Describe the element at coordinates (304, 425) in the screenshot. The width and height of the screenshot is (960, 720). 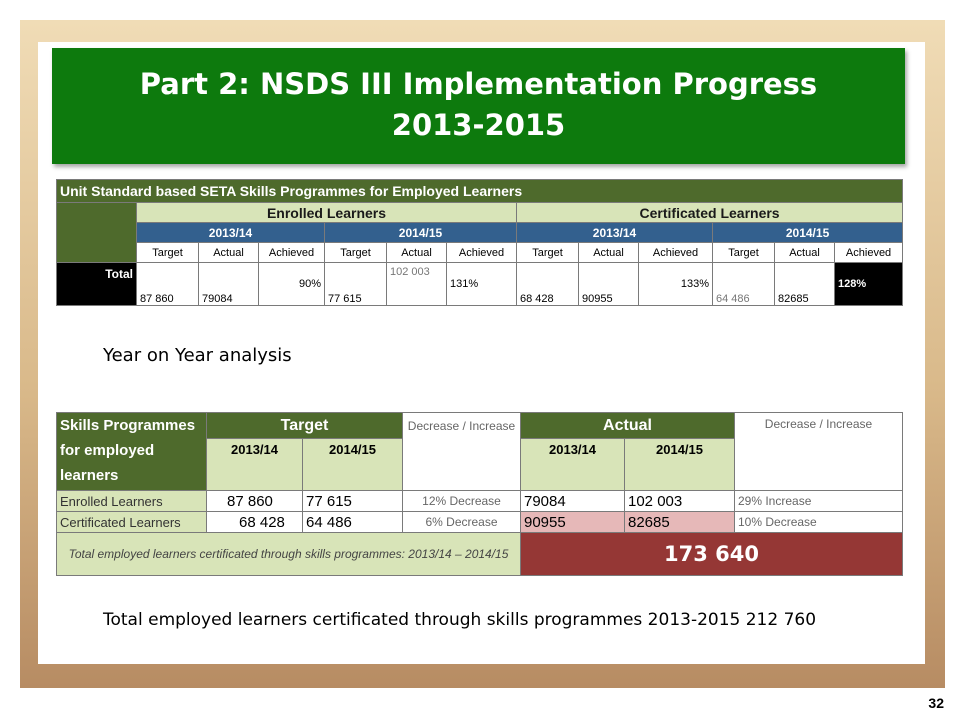
I see `target-header: Target` at that location.